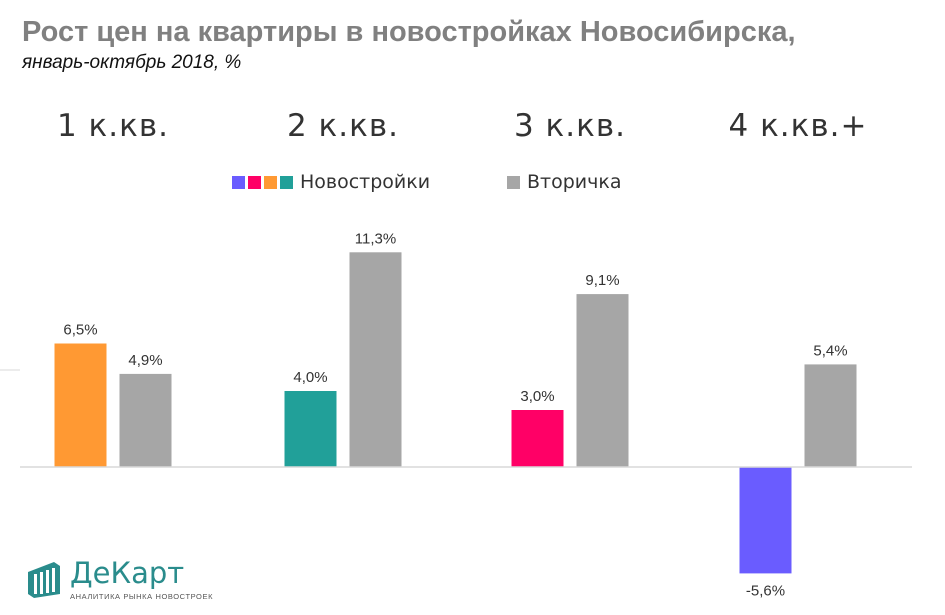  What do you see at coordinates (574, 182) in the screenshot?
I see `legend-label-secondary: Вторичка` at bounding box center [574, 182].